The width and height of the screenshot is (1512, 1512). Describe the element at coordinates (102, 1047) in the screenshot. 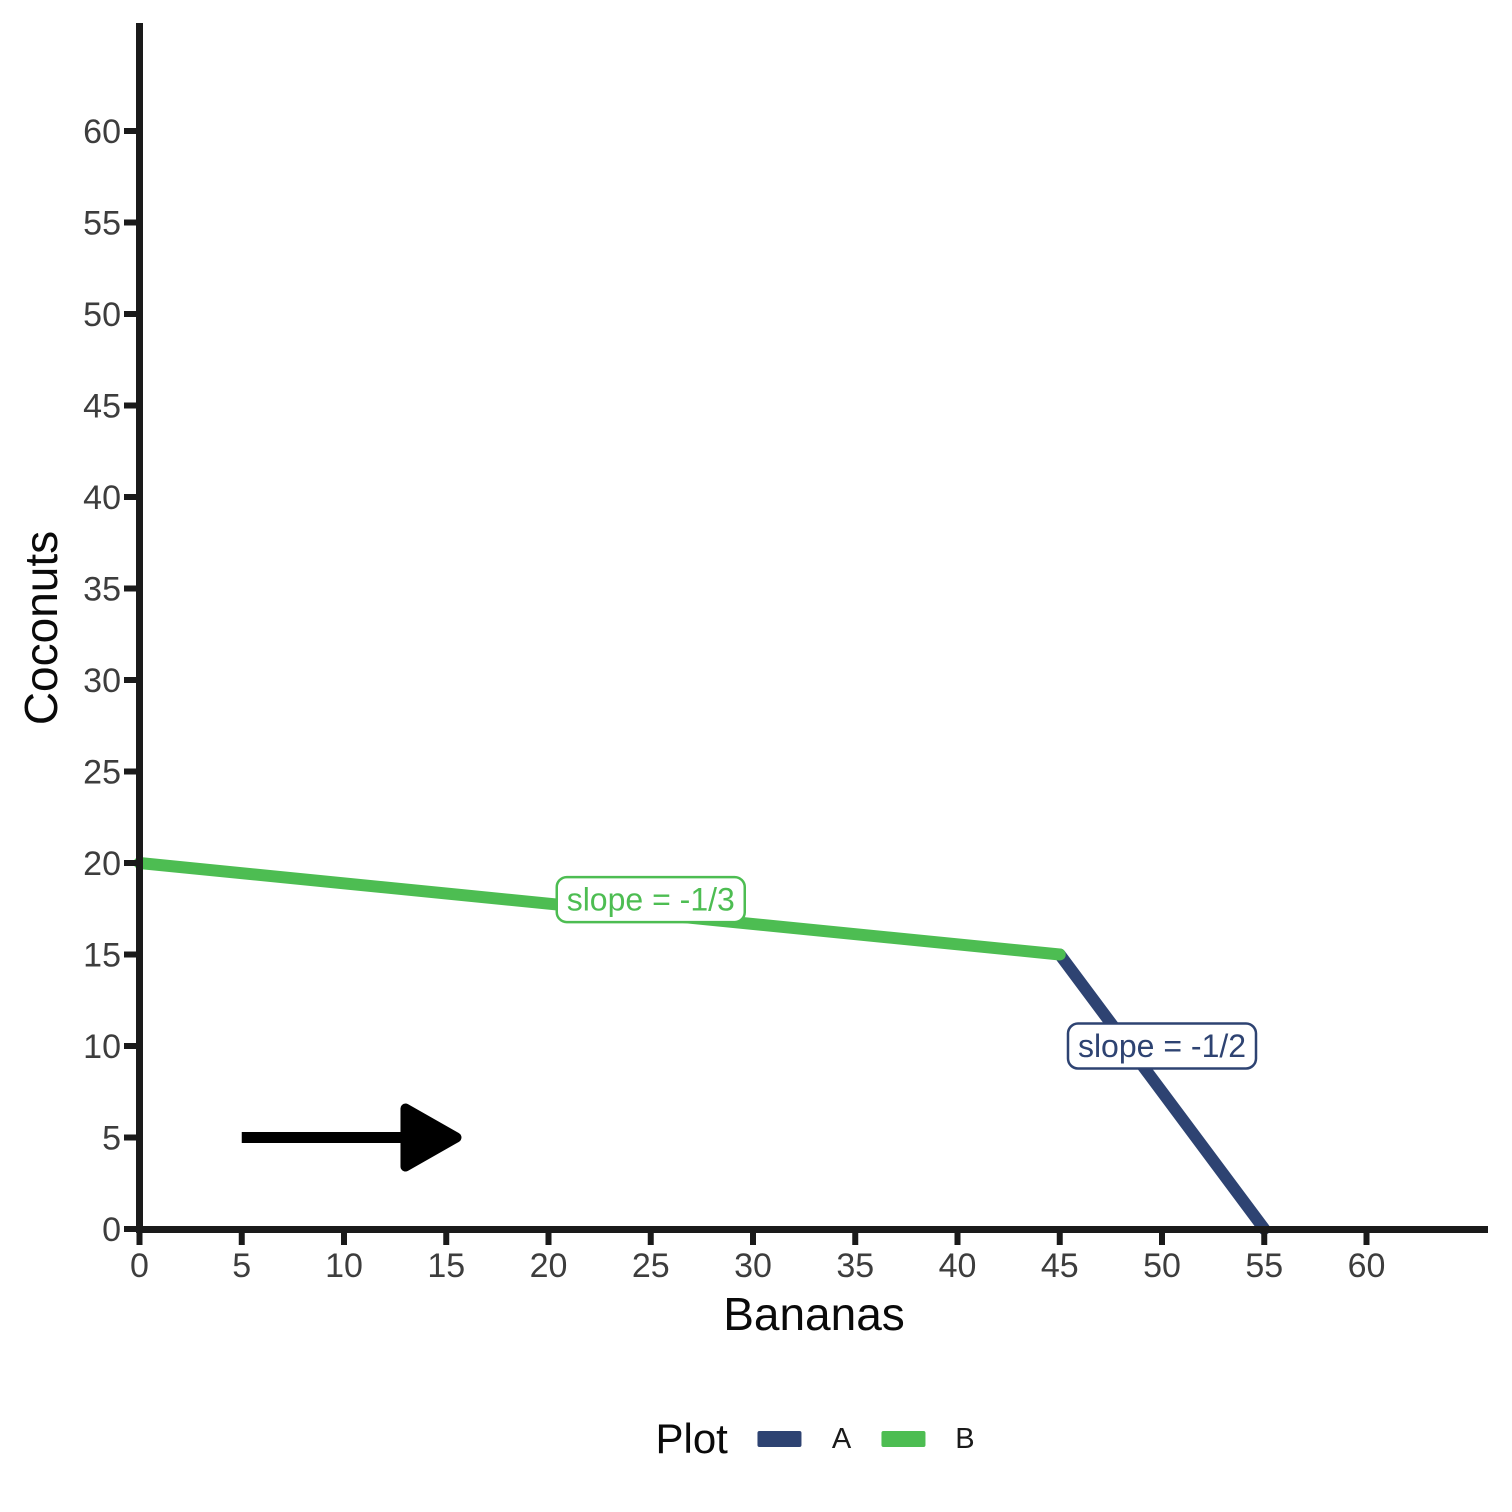

I see `y-tick-label: 10` at that location.